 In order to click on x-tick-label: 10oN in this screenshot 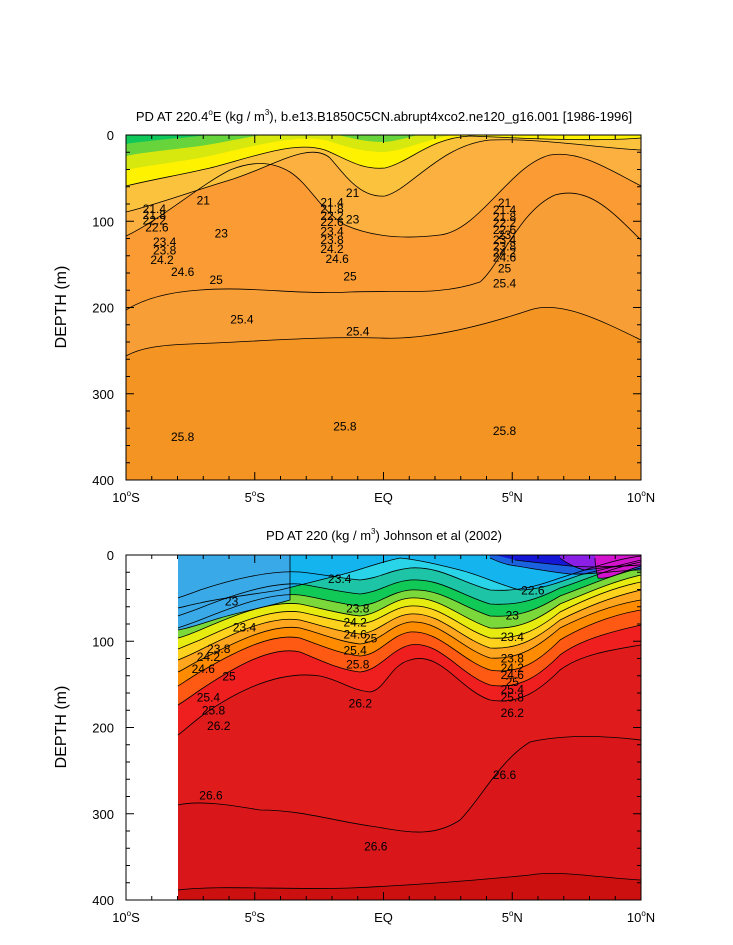, I will do `click(641, 497)`.